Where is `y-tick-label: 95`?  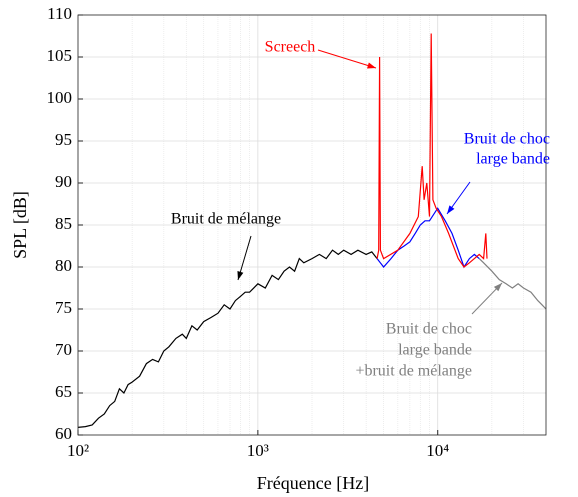 y-tick-label: 95 is located at coordinates (63, 139).